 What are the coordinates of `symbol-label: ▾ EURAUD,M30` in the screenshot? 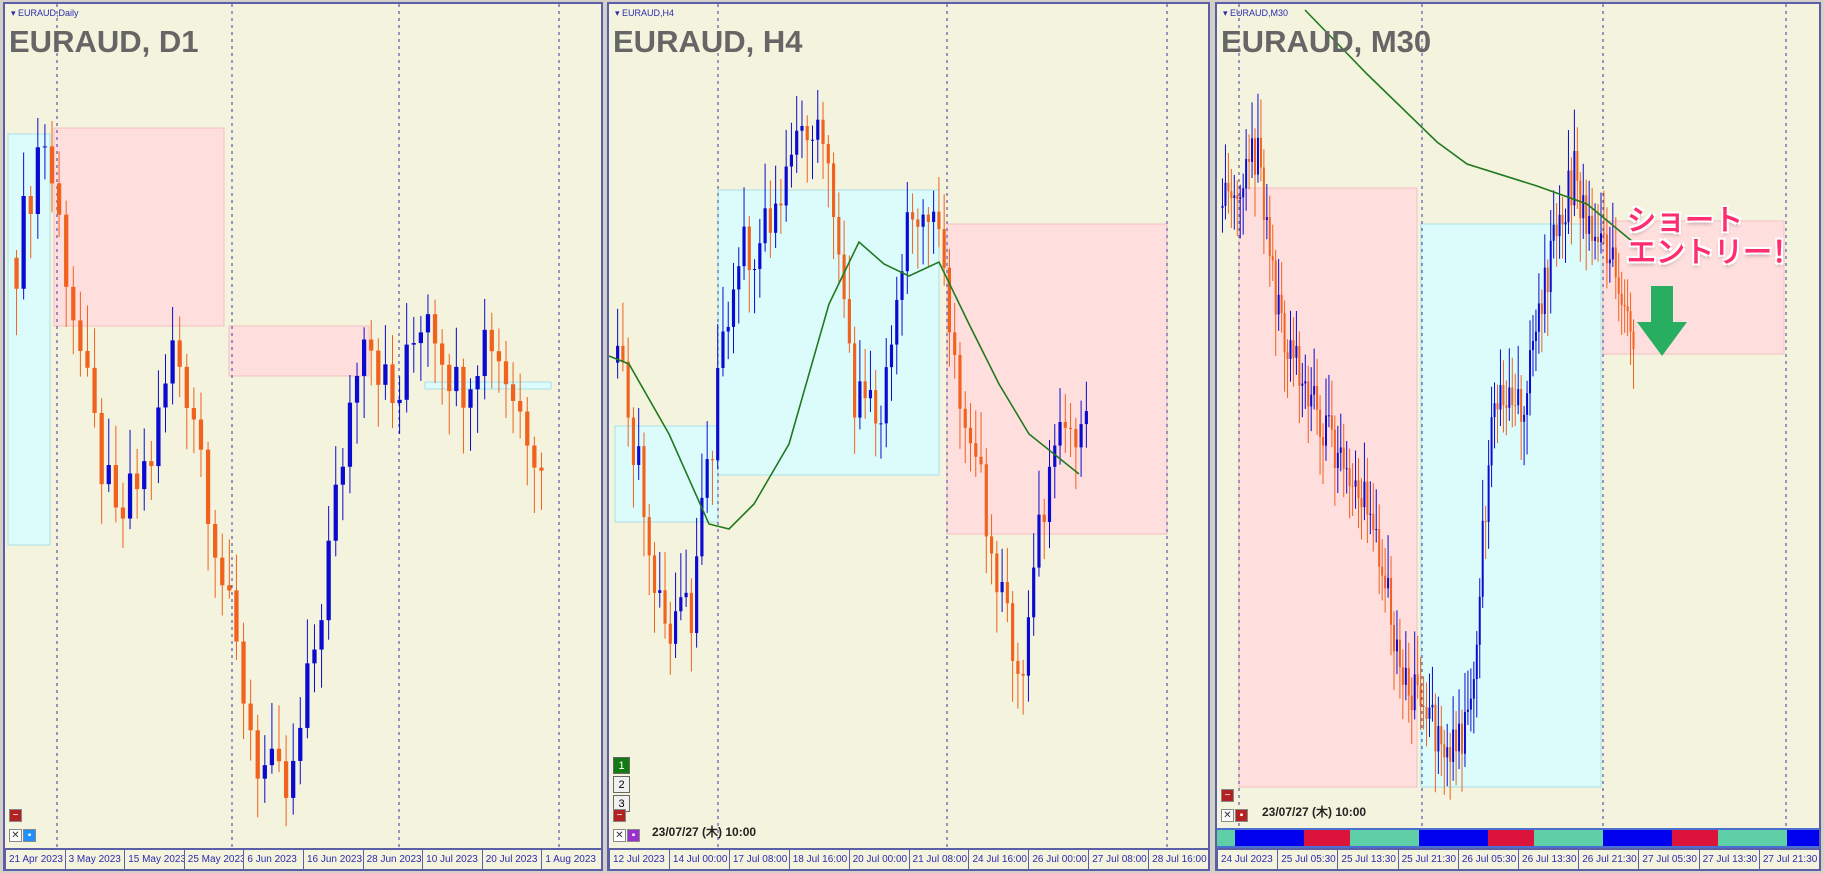 It's located at (1256, 13).